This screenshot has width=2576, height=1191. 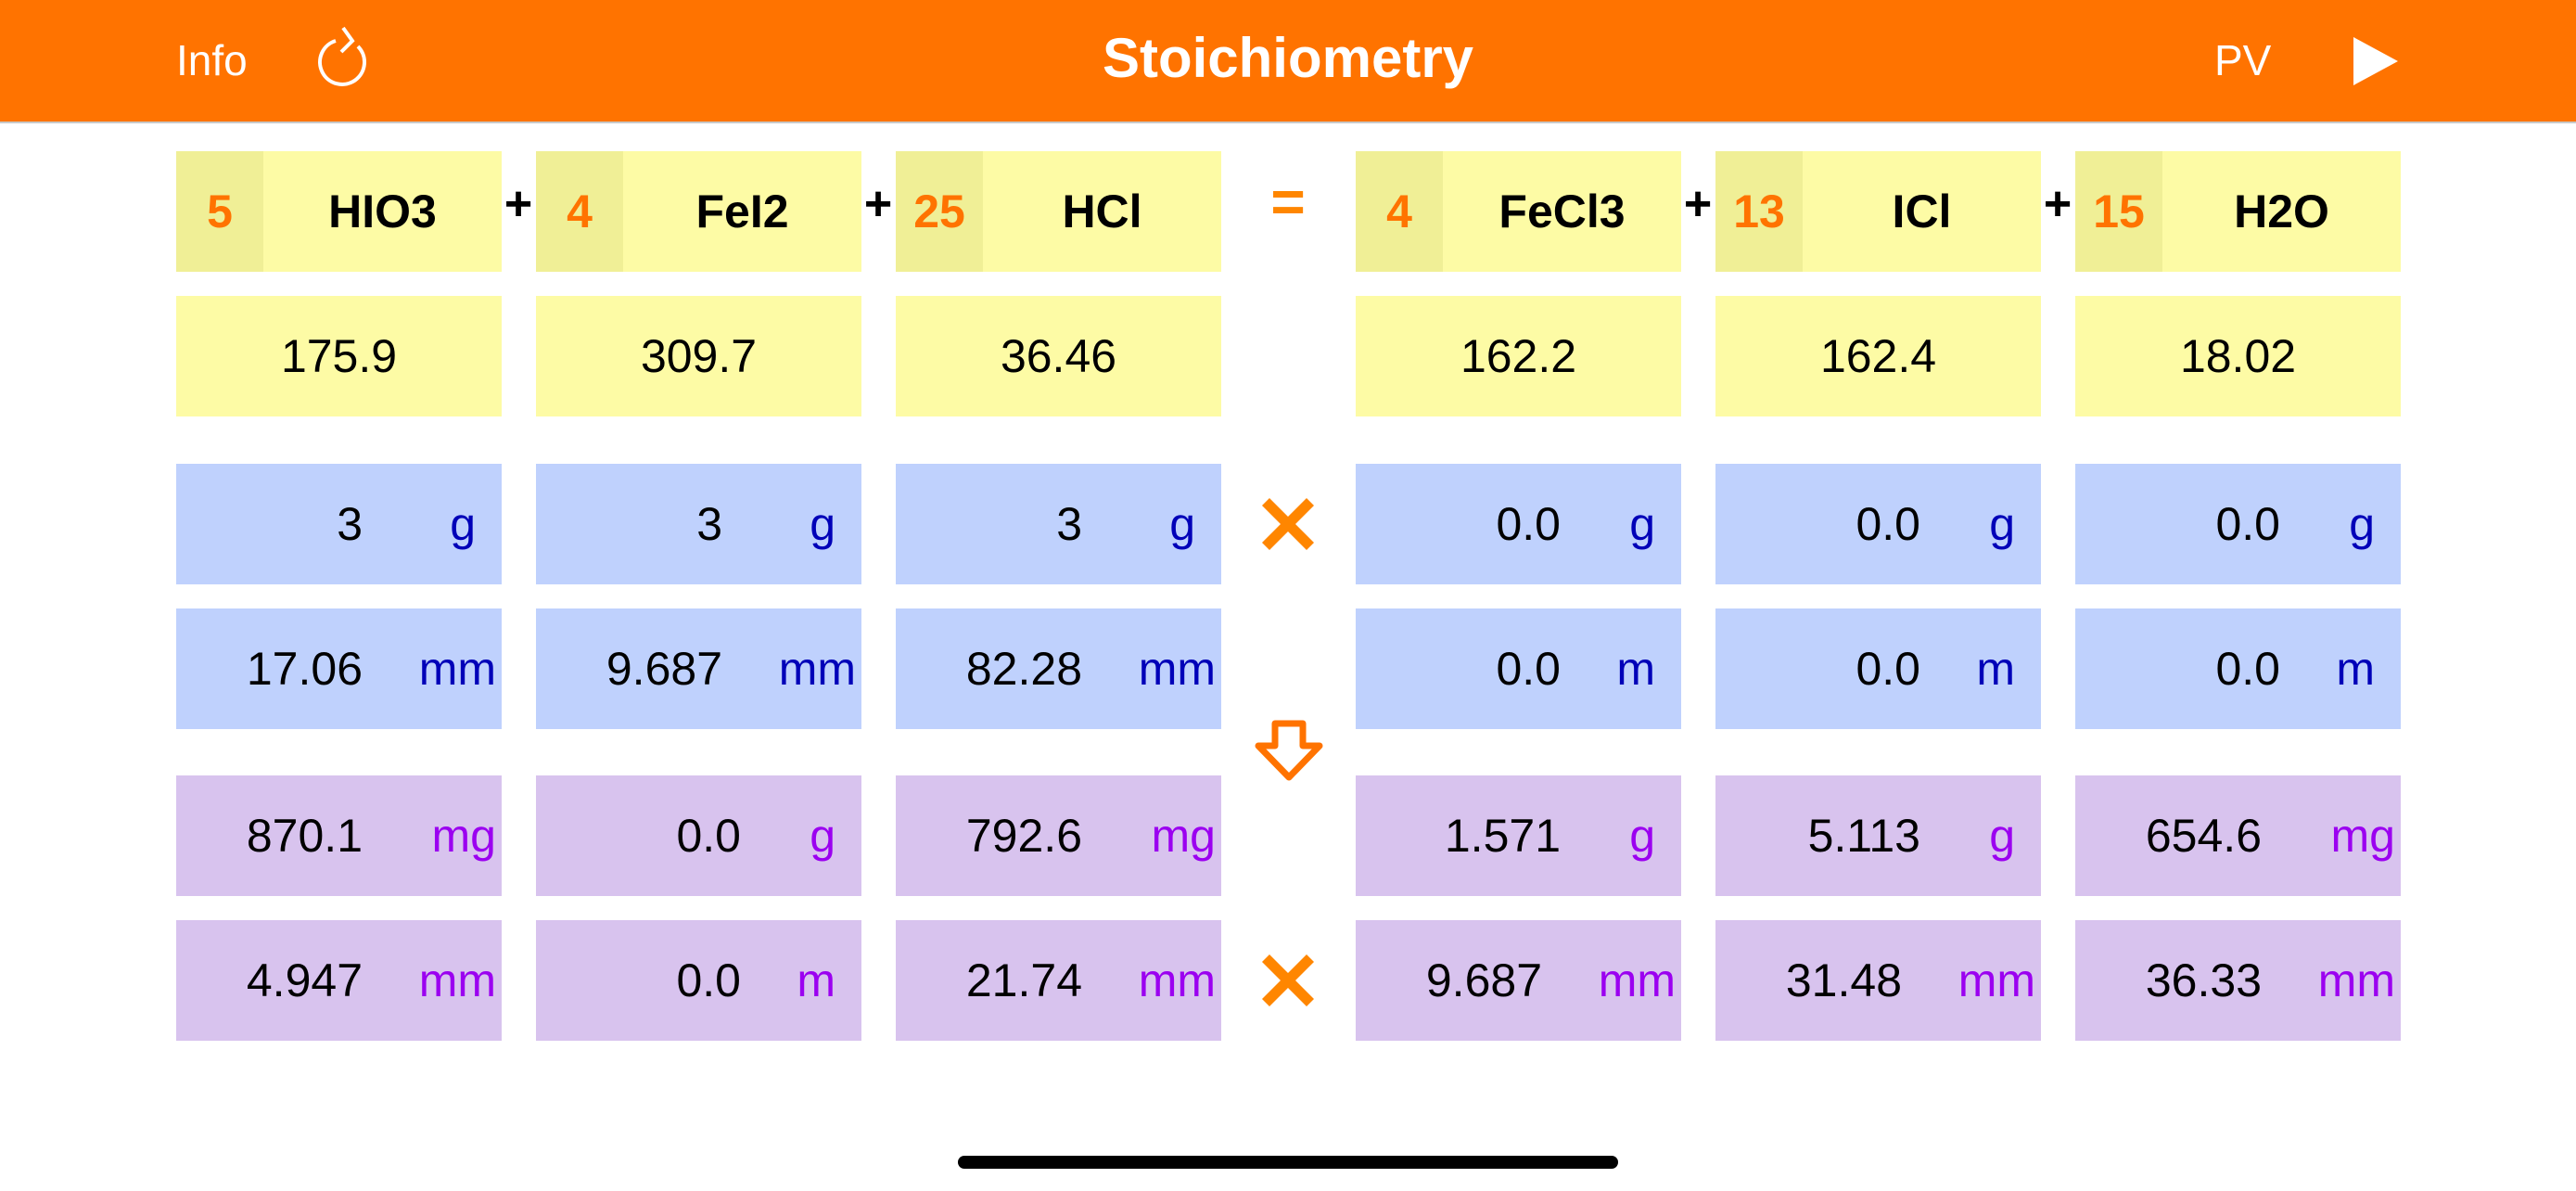 I want to click on result-mass-cell: 792.6 mg, so click(x=1058, y=835).